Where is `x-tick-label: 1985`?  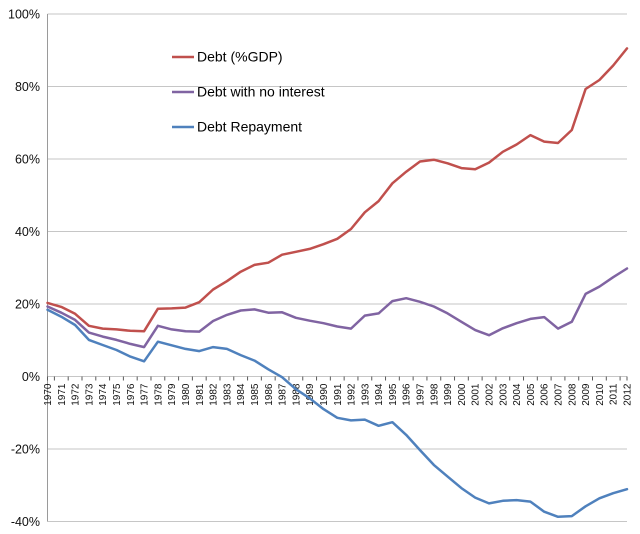 x-tick-label: 1985 is located at coordinates (255, 394).